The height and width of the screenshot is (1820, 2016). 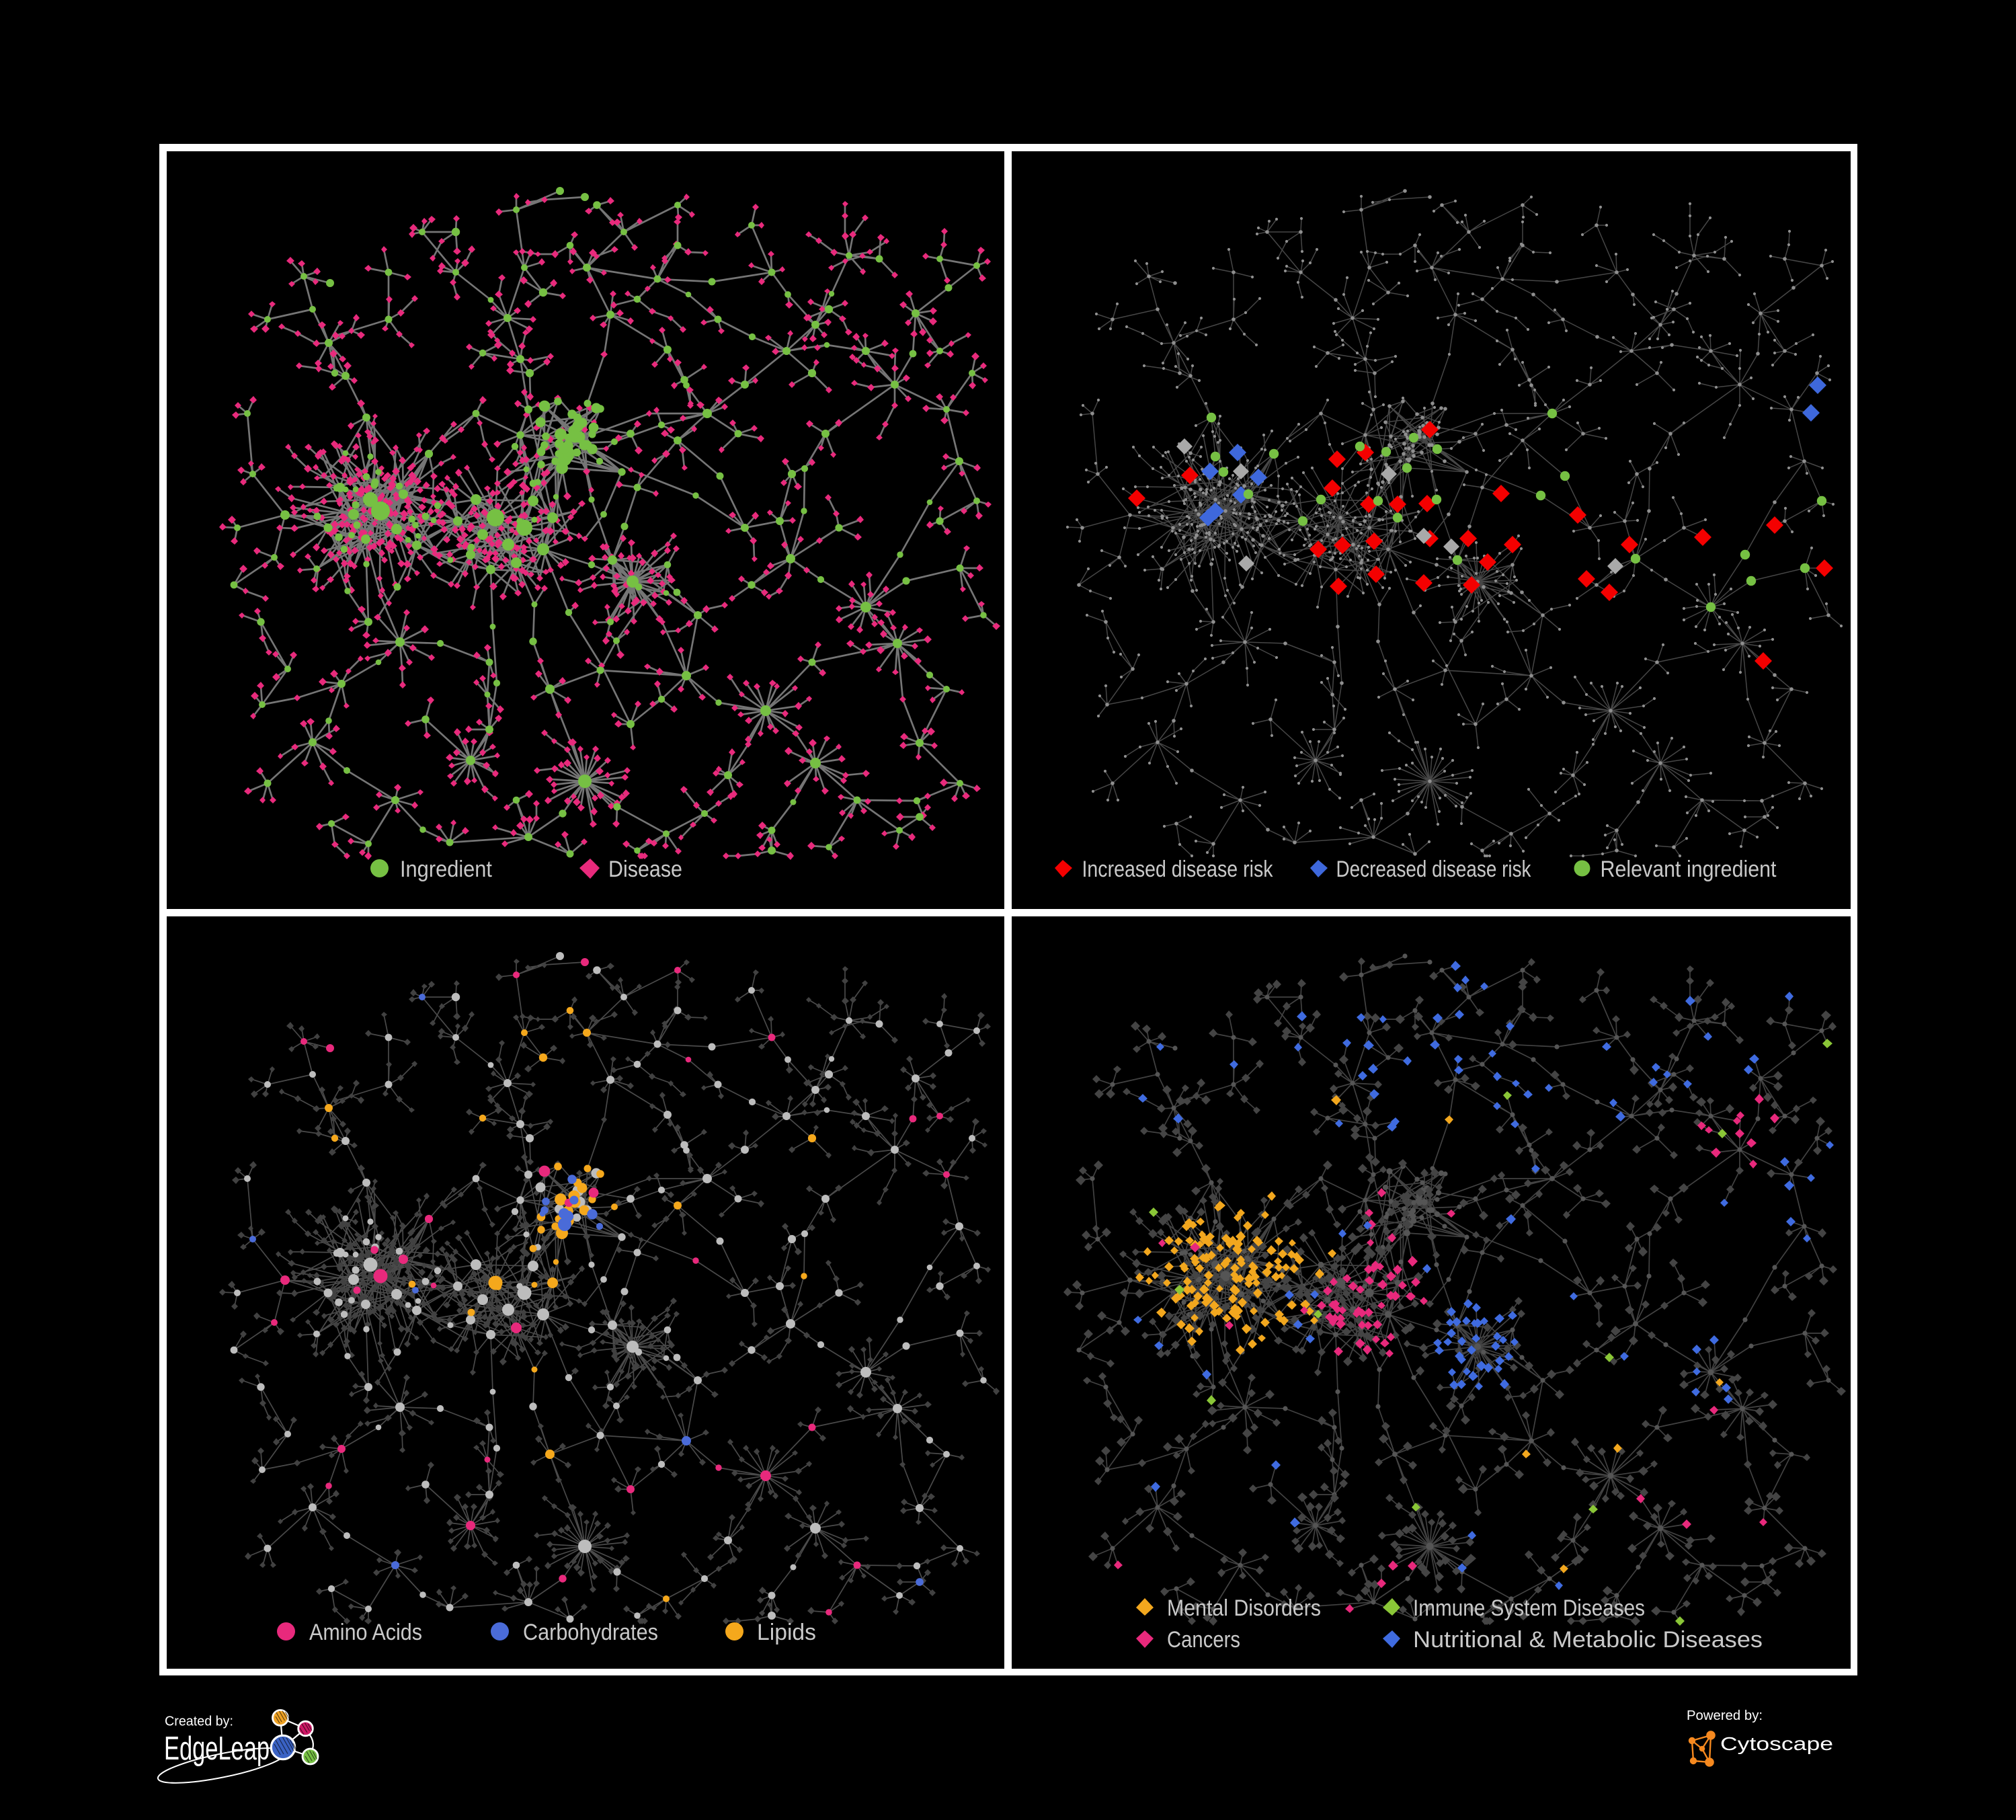 What do you see at coordinates (1433, 869) in the screenshot?
I see `svg-text: Decreased disease risk` at bounding box center [1433, 869].